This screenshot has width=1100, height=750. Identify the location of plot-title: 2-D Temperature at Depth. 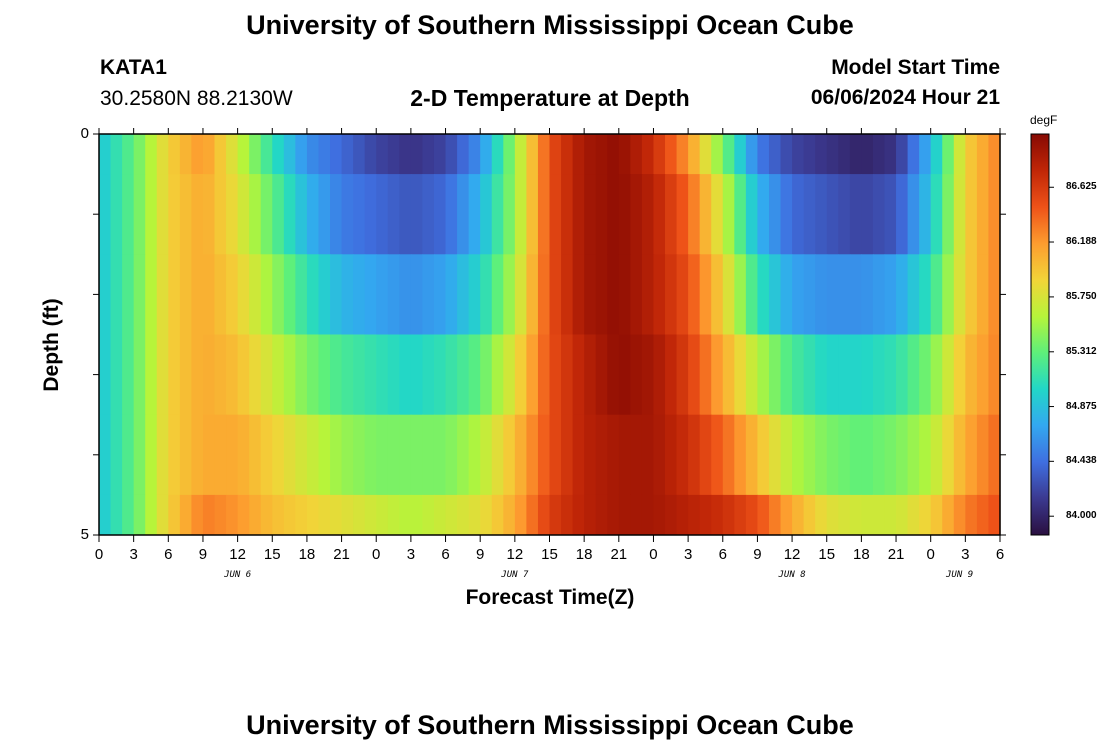
(550, 98).